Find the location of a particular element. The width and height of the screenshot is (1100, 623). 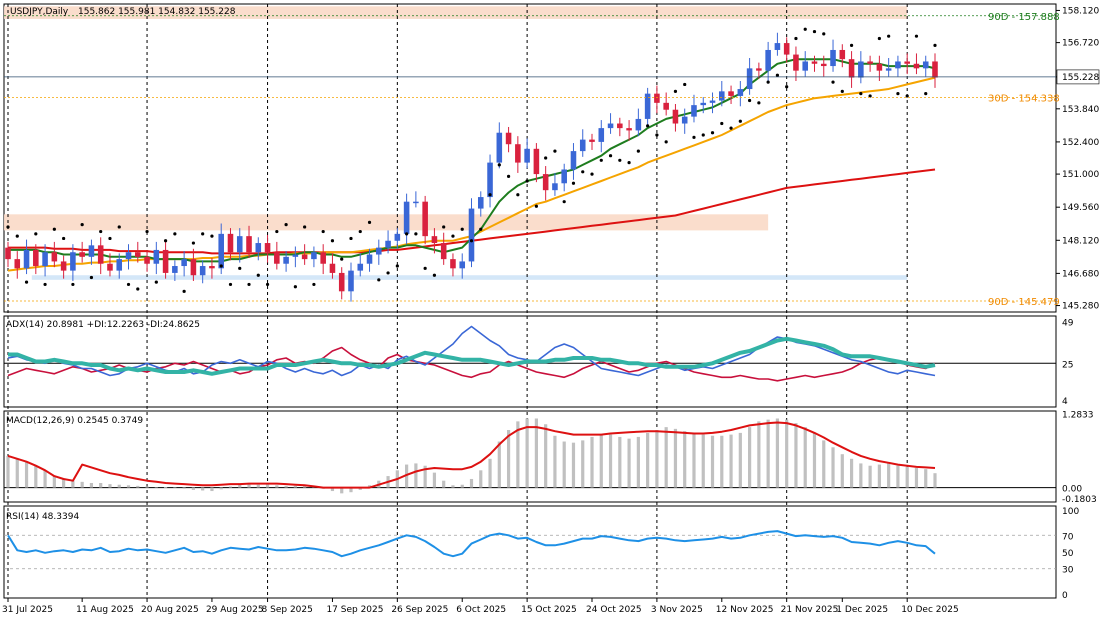

date-tick-label: 29 Aug 2025 is located at coordinates (235, 610).